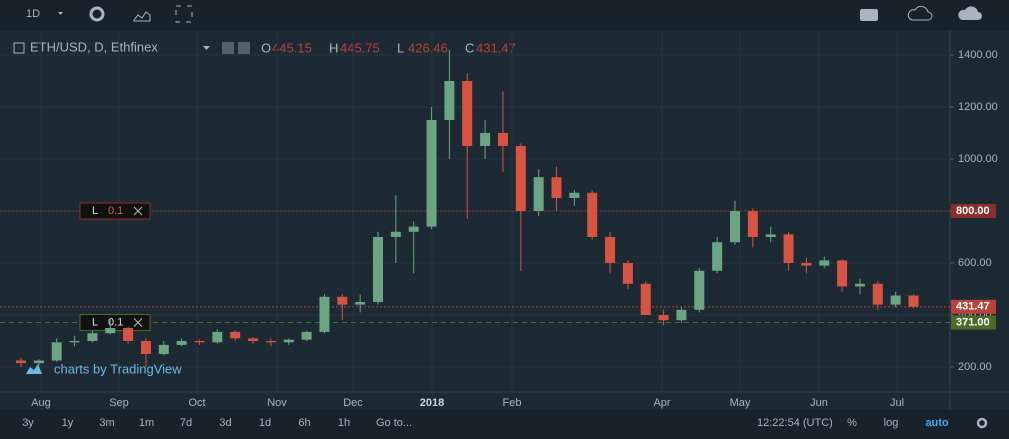  What do you see at coordinates (94, 46) in the screenshot?
I see `symbol-title: ETH/USD, D, Ethfinex` at bounding box center [94, 46].